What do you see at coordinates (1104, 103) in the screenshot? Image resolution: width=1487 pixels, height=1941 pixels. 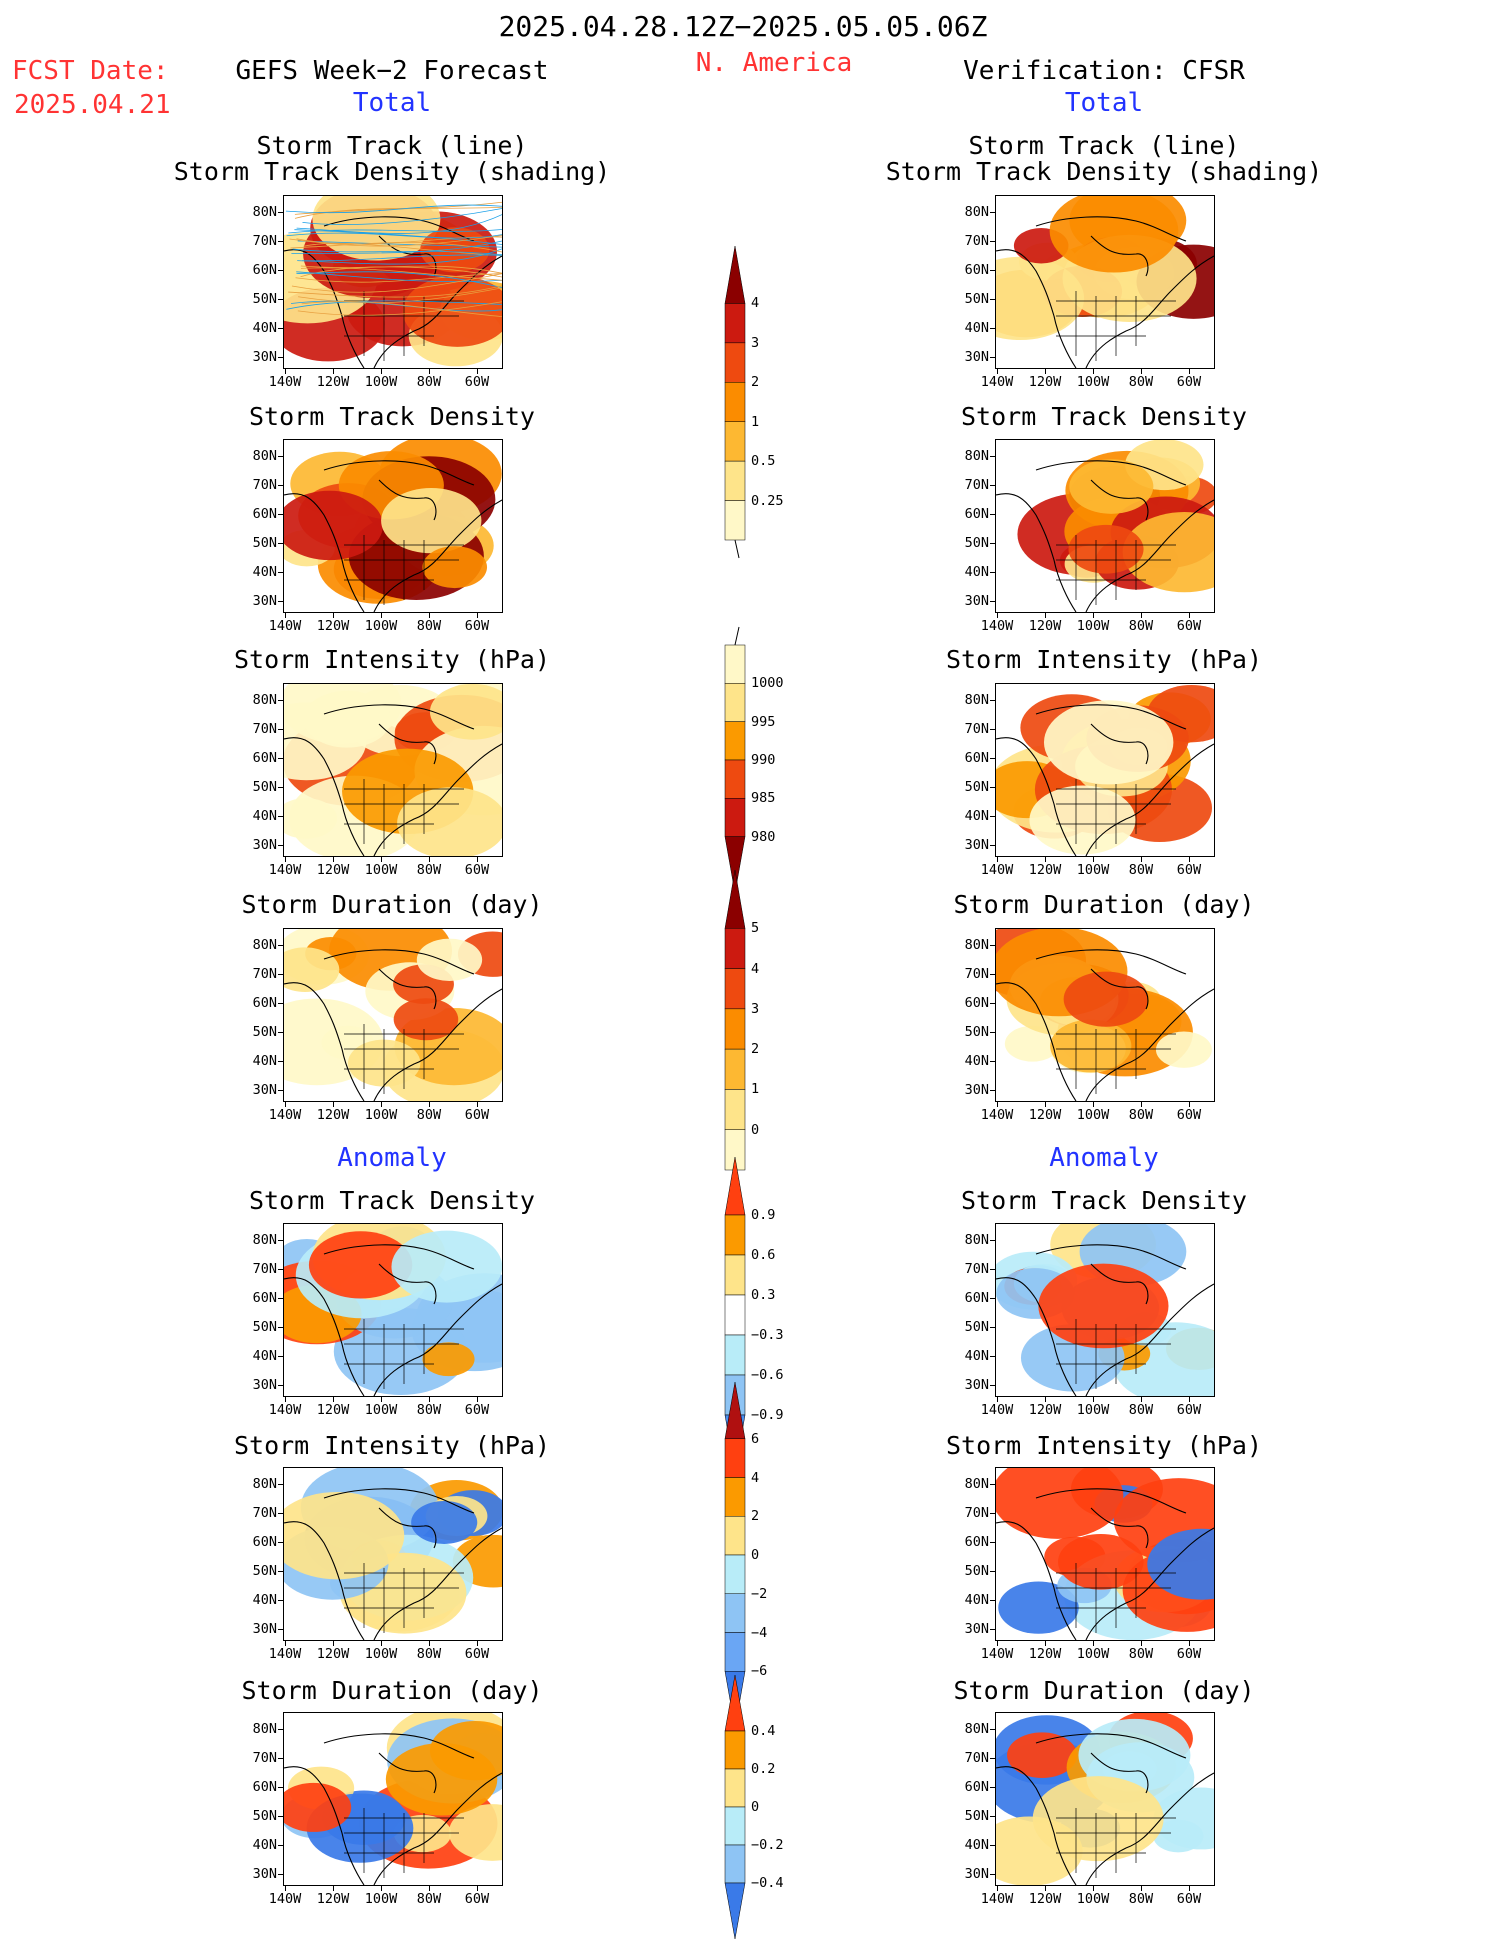 I see `right-total-label: Total` at bounding box center [1104, 103].